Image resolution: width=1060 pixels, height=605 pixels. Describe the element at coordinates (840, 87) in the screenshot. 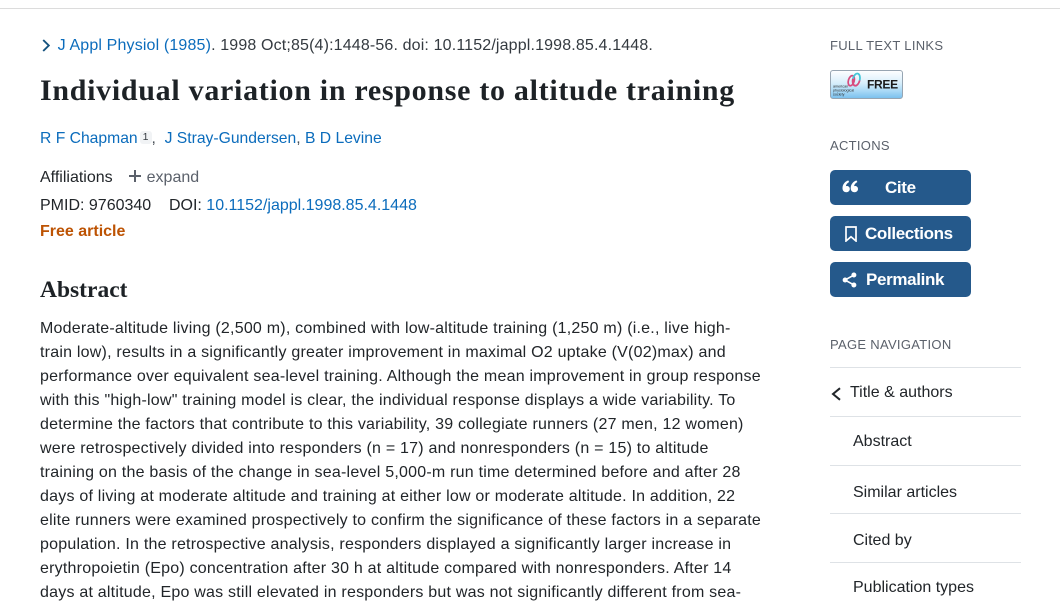

I see `svg-text: american` at that location.